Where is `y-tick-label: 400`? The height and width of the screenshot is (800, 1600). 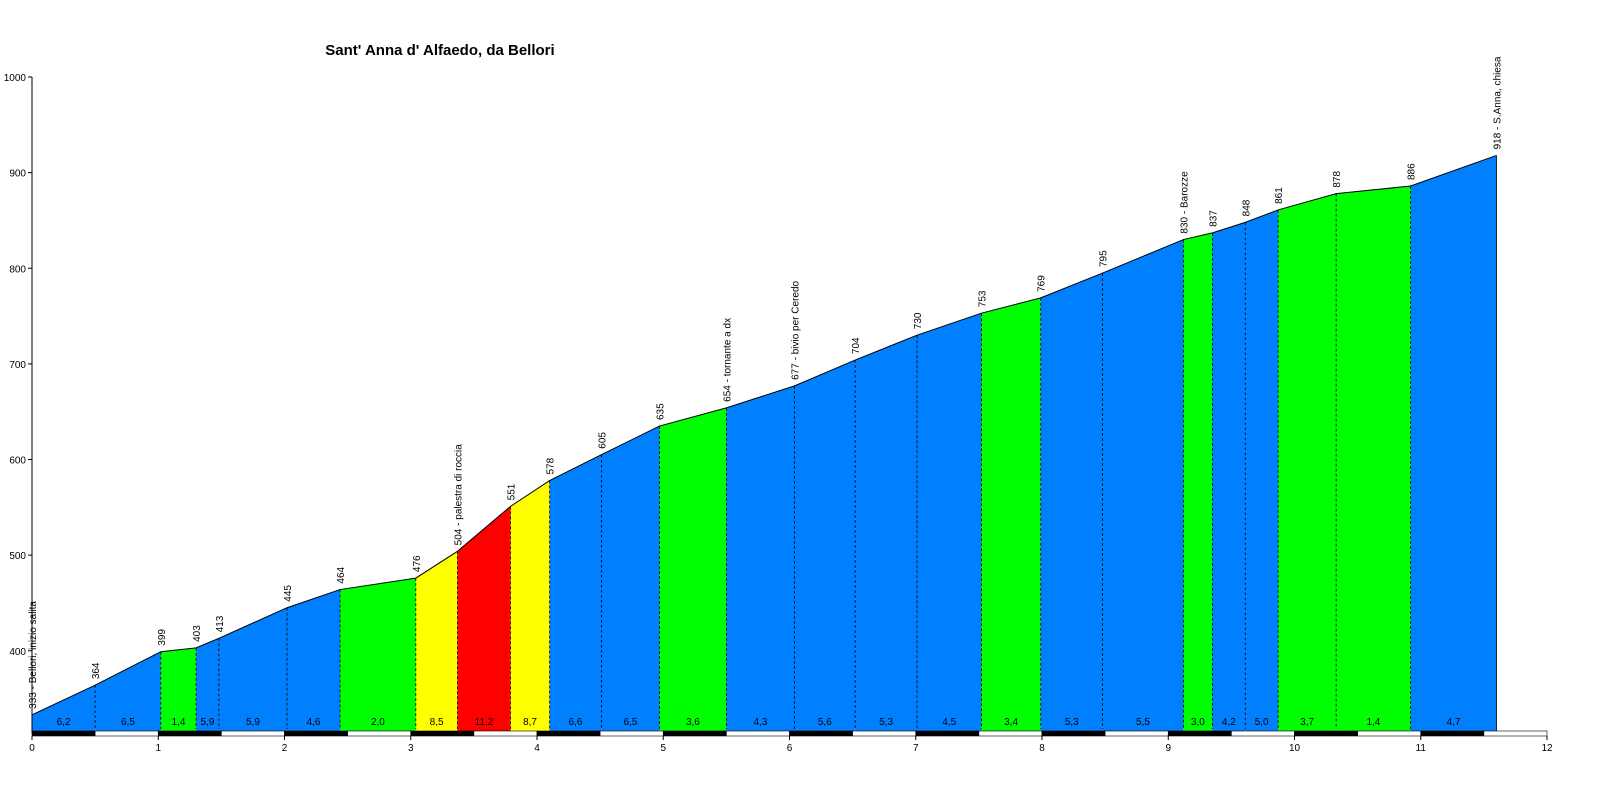 y-tick-label: 400 is located at coordinates (17, 652).